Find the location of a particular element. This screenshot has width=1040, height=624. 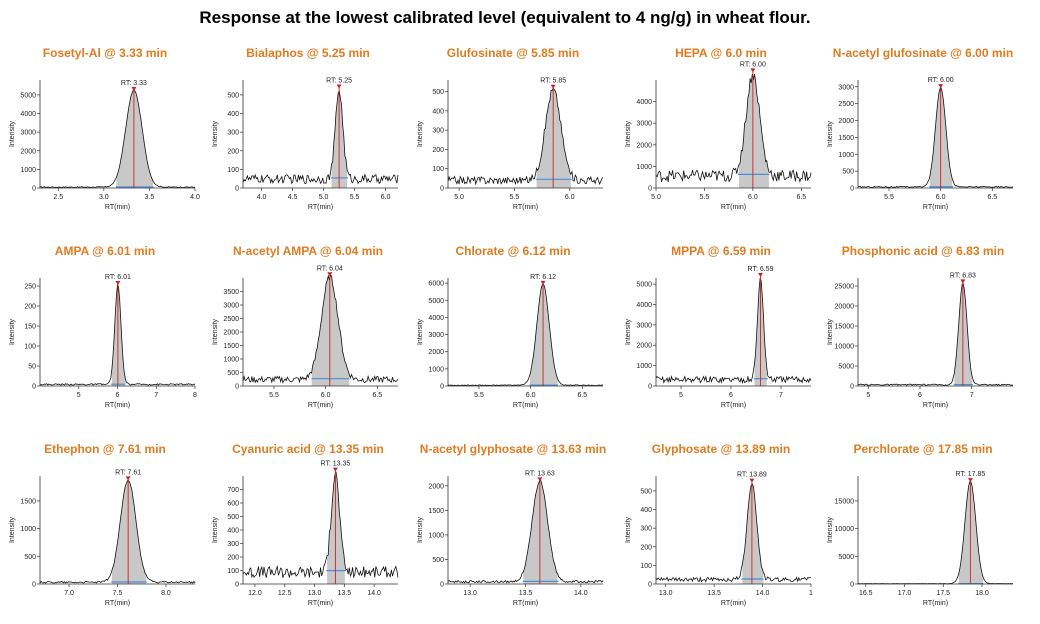

x-tick-label: 1 is located at coordinates (811, 593).